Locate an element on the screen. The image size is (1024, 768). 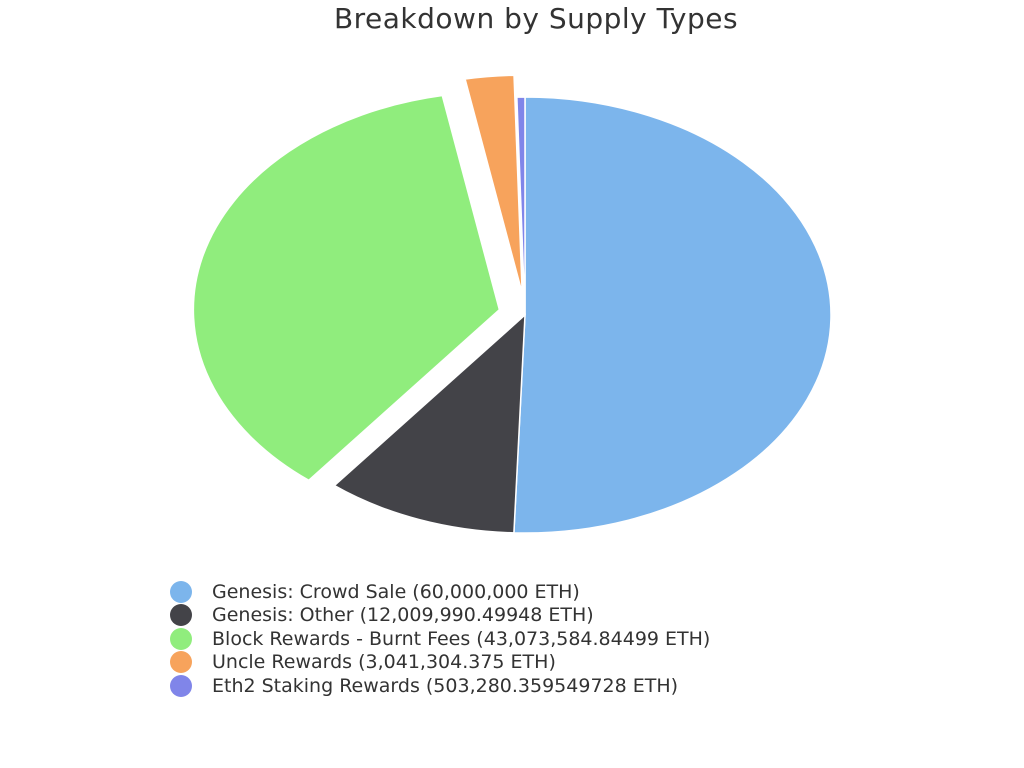
legend-label: Genesis: Crowd Sale (60,000,000 ETH) is located at coordinates (396, 591).